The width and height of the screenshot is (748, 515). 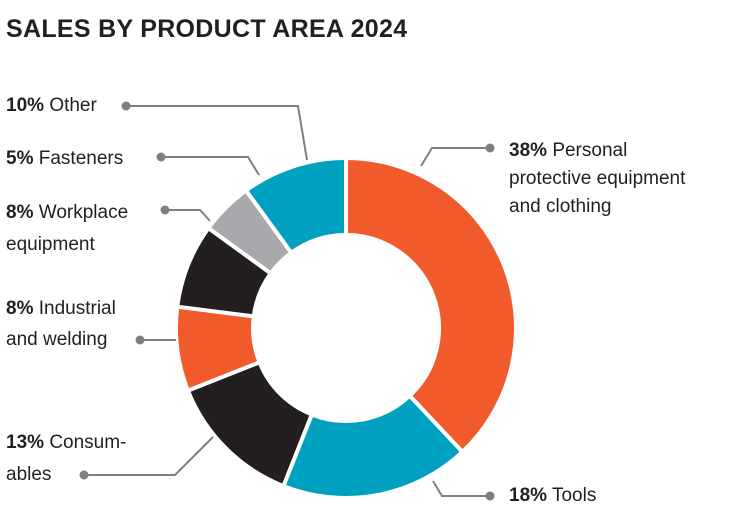 What do you see at coordinates (25, 442) in the screenshot?
I see `pct-label: 13%` at bounding box center [25, 442].